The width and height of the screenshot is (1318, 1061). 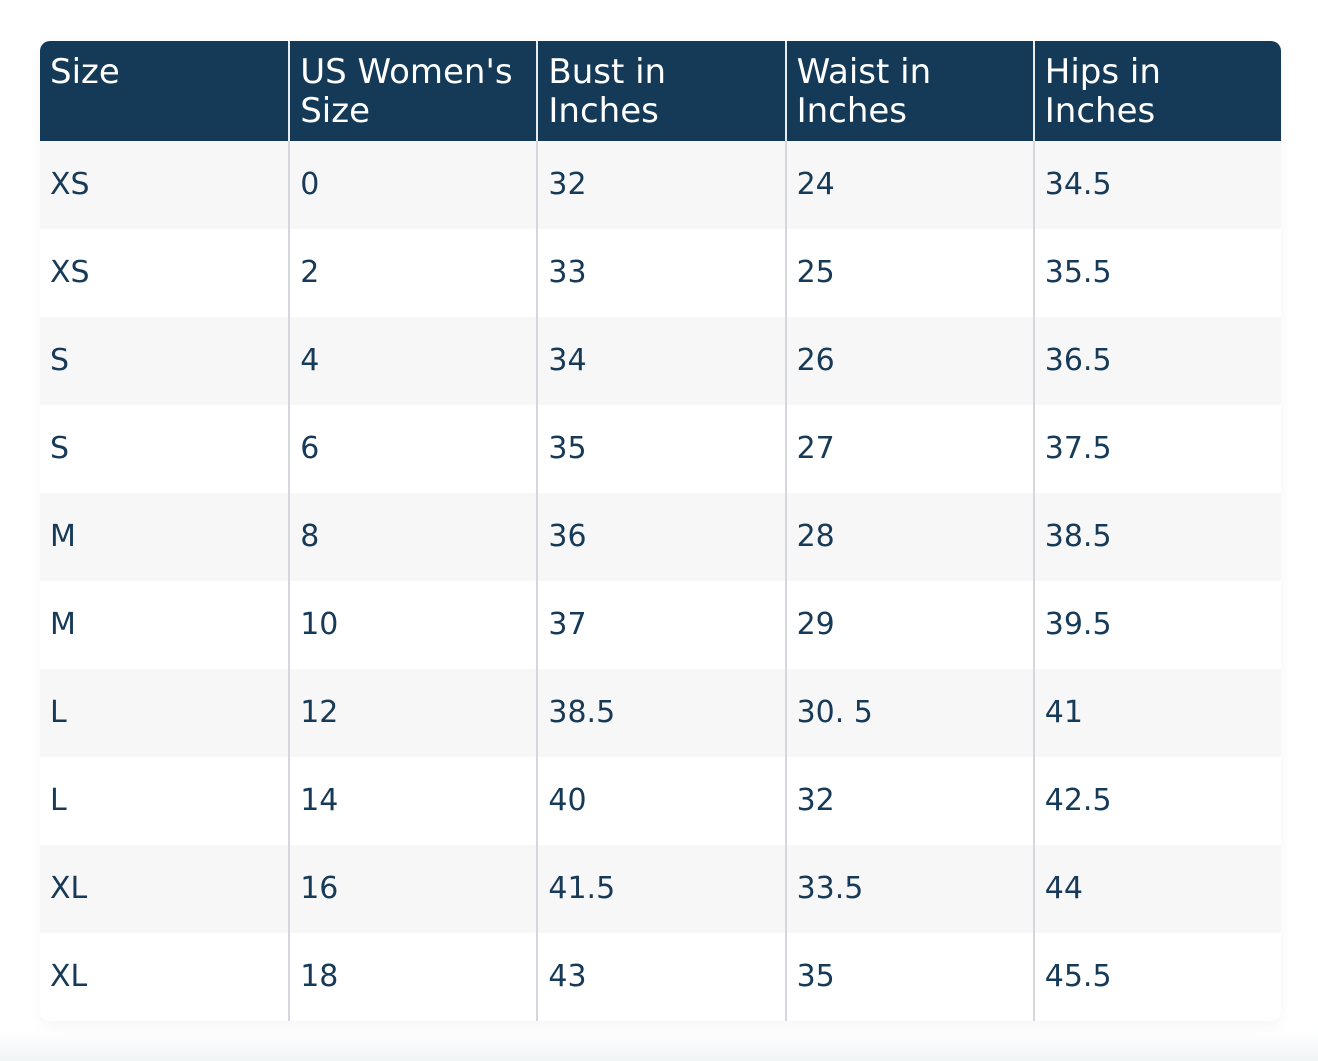 I want to click on table-cell: 27, so click(x=908, y=449).